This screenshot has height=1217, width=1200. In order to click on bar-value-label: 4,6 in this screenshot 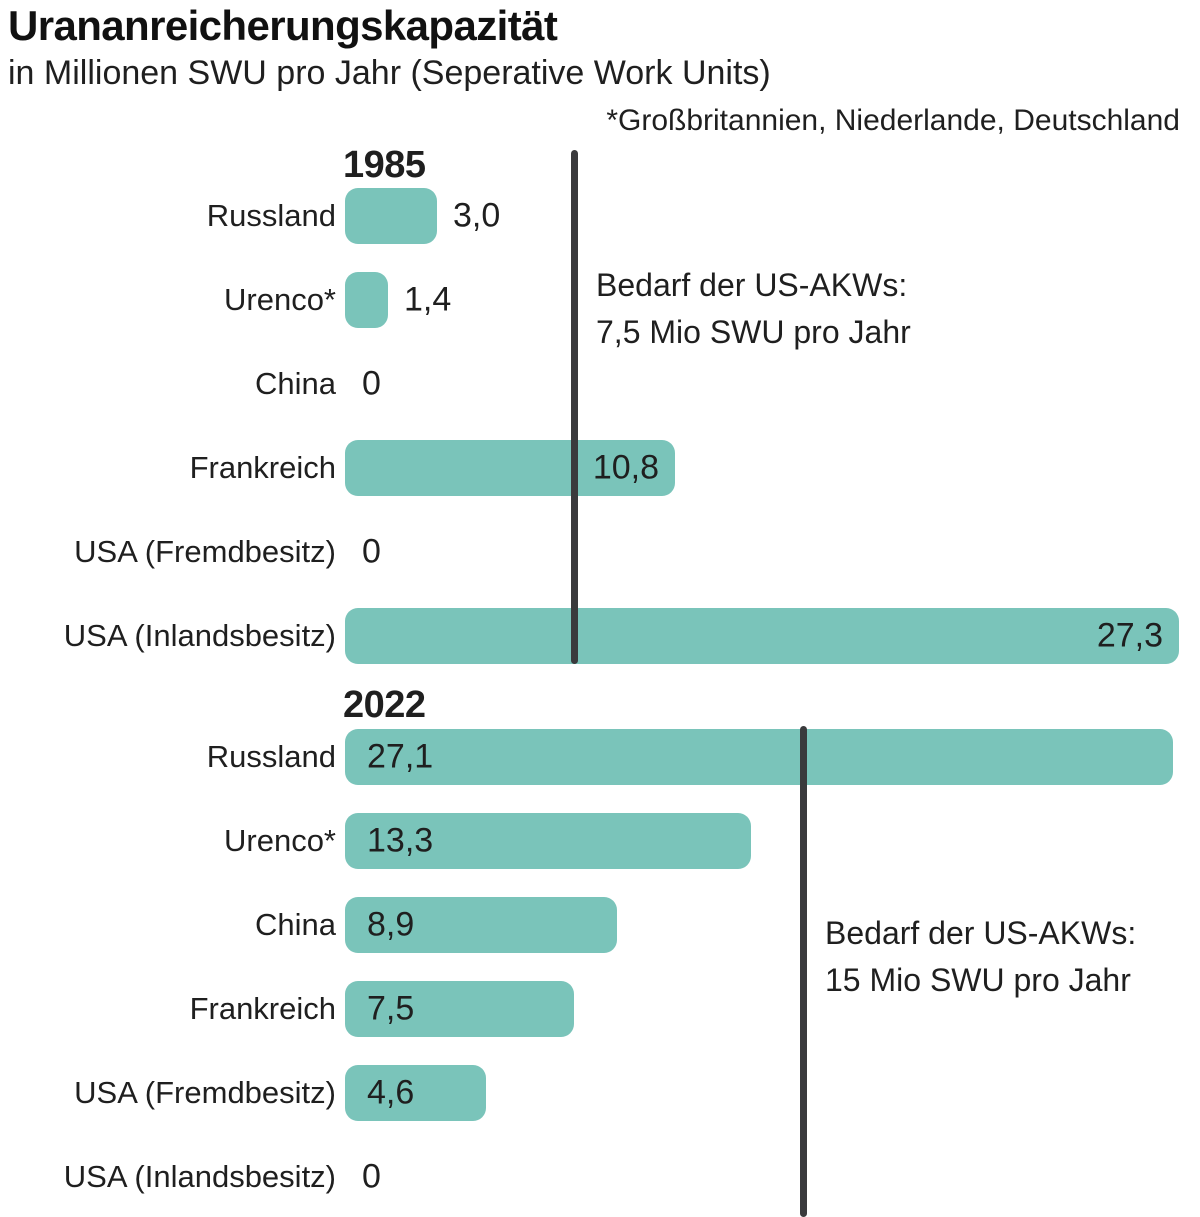, I will do `click(391, 1092)`.